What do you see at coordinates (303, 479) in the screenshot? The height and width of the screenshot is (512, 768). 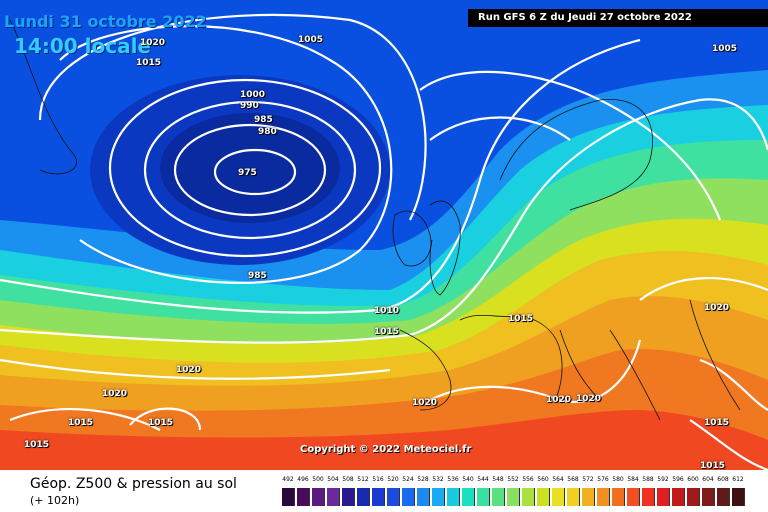 I see `scale-value-label: 496` at bounding box center [303, 479].